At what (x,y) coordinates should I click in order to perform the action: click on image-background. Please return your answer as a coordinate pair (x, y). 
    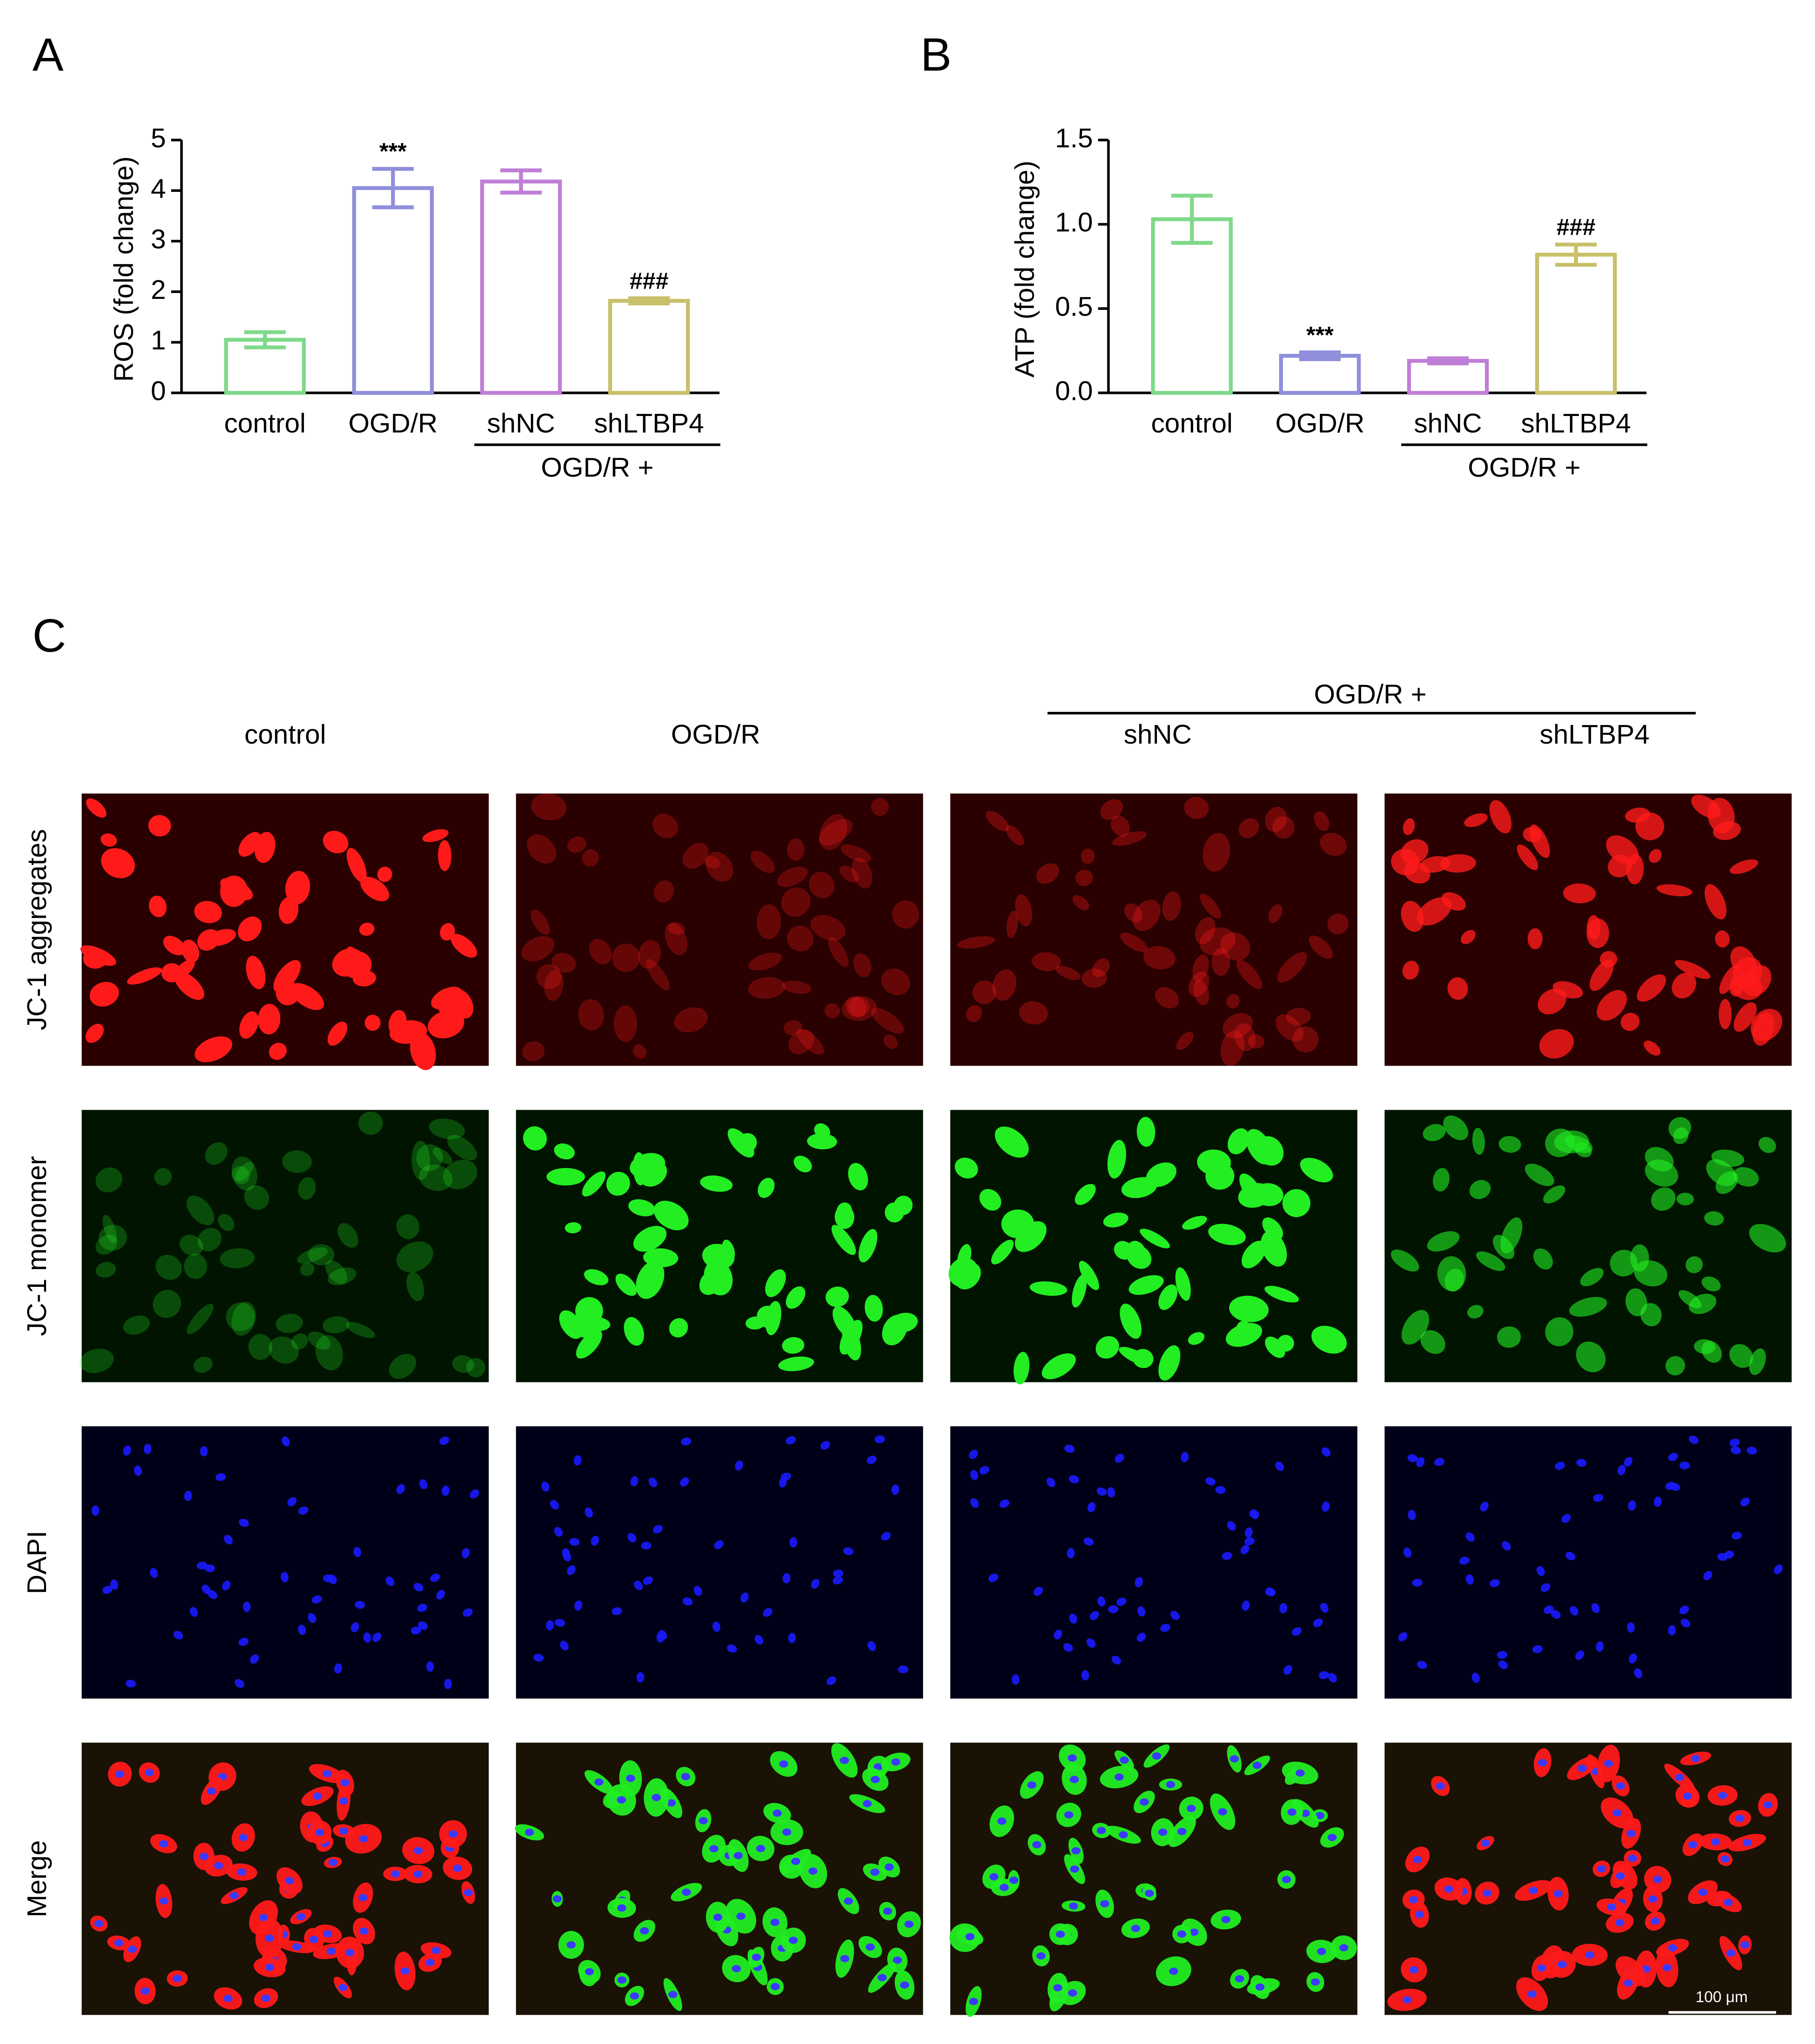
    Looking at the image, I should click on (720, 1879).